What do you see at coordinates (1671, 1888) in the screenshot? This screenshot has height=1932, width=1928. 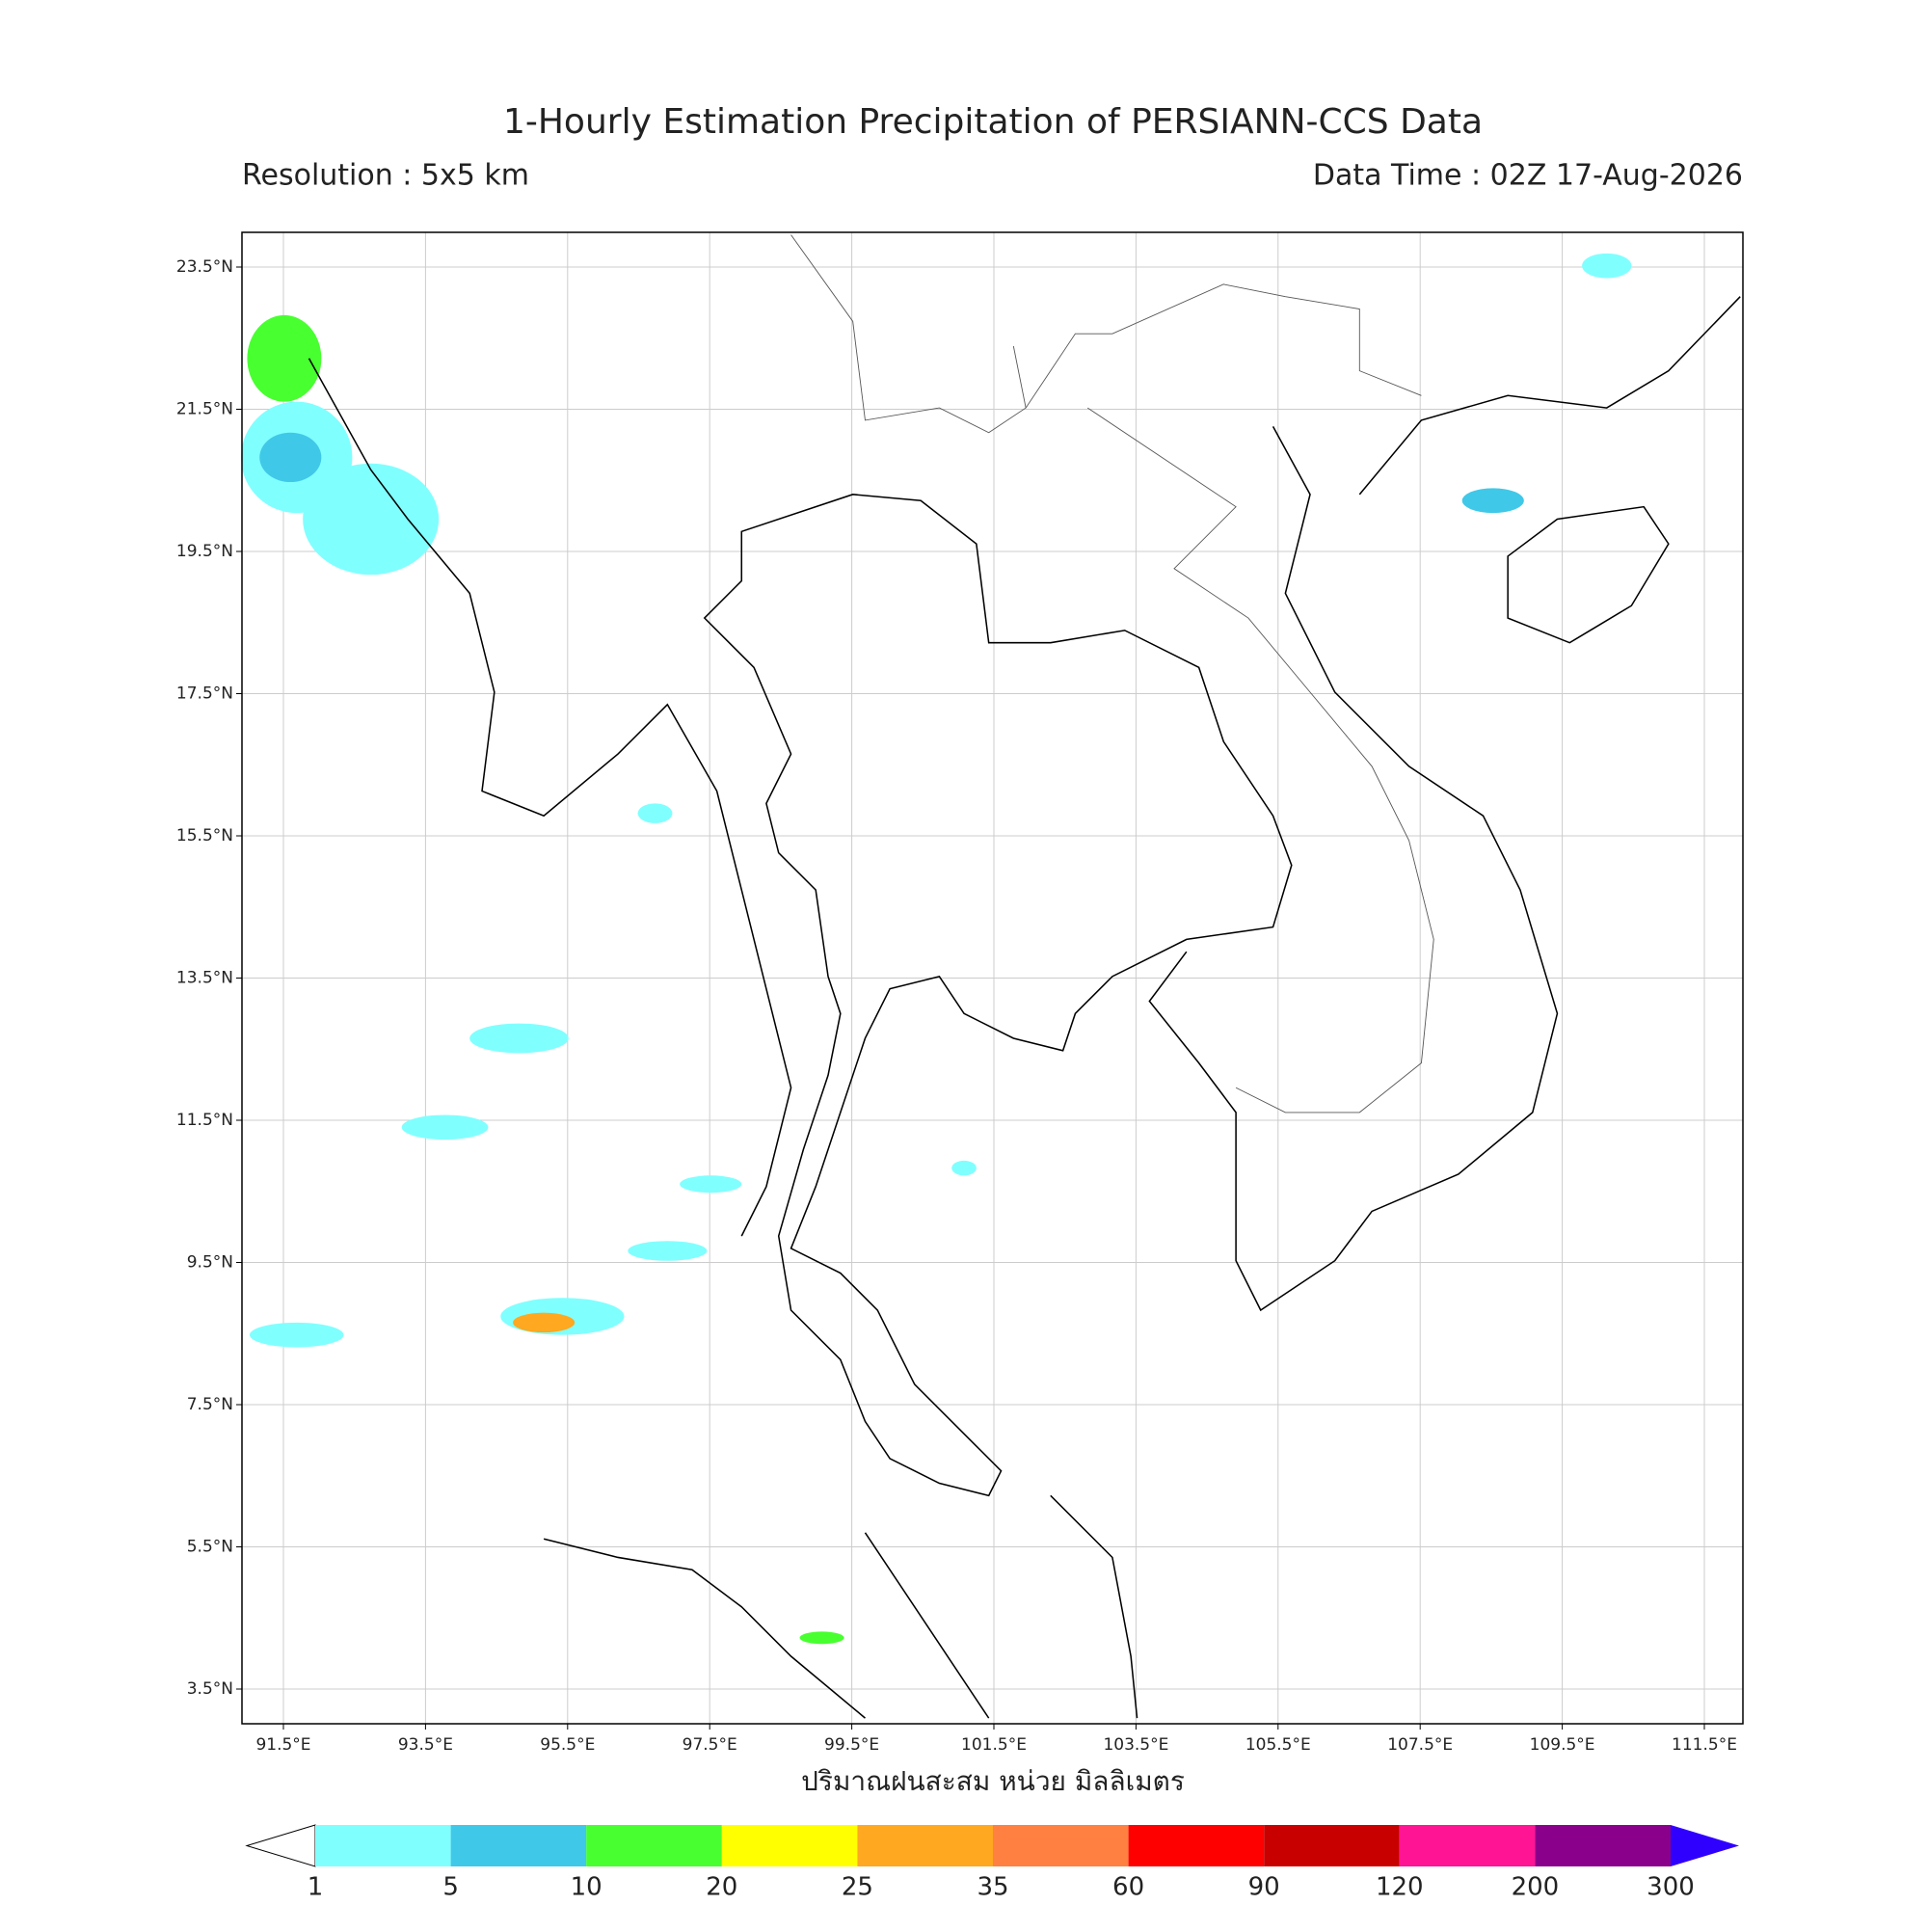 I see `colorbar-label: 300` at bounding box center [1671, 1888].